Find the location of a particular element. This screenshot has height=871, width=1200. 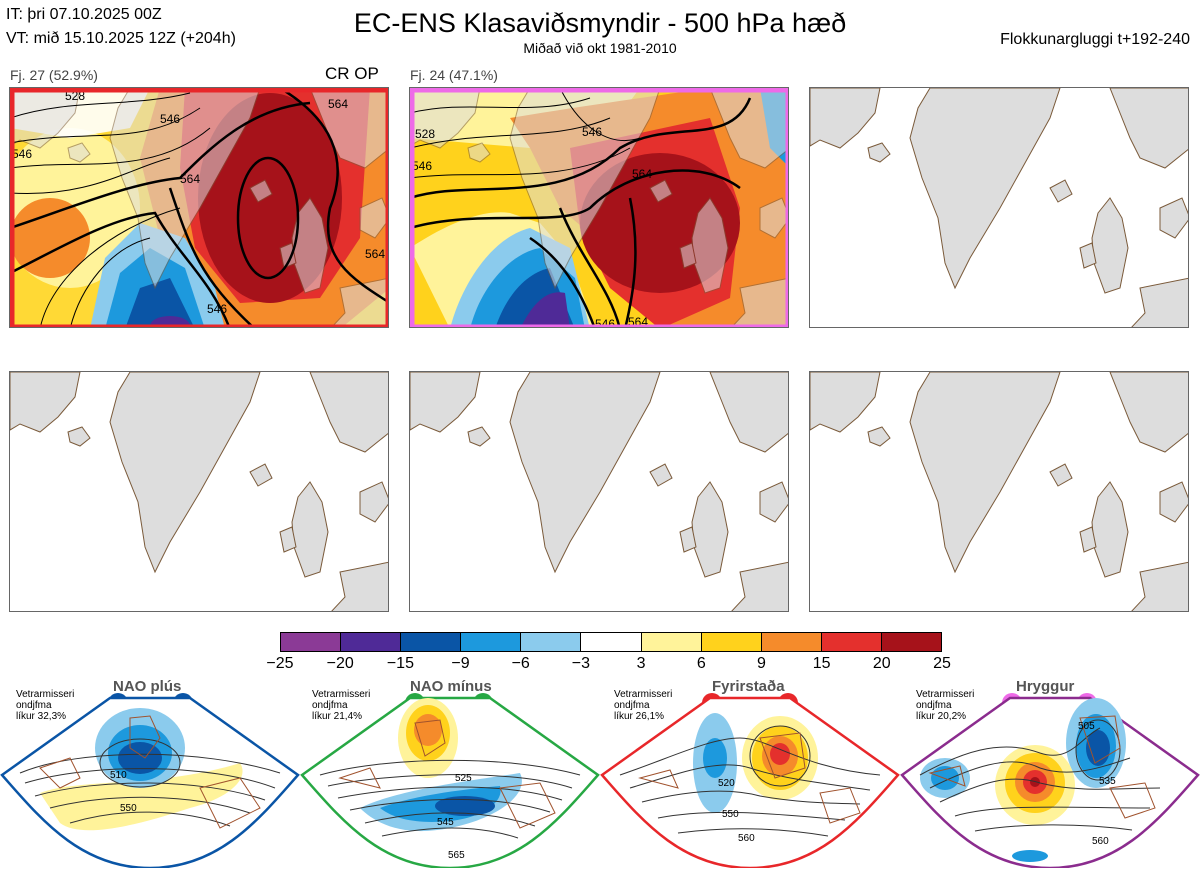

valid-time: VT: mið 15.10.2025 12Z (+204h) is located at coordinates (121, 38).